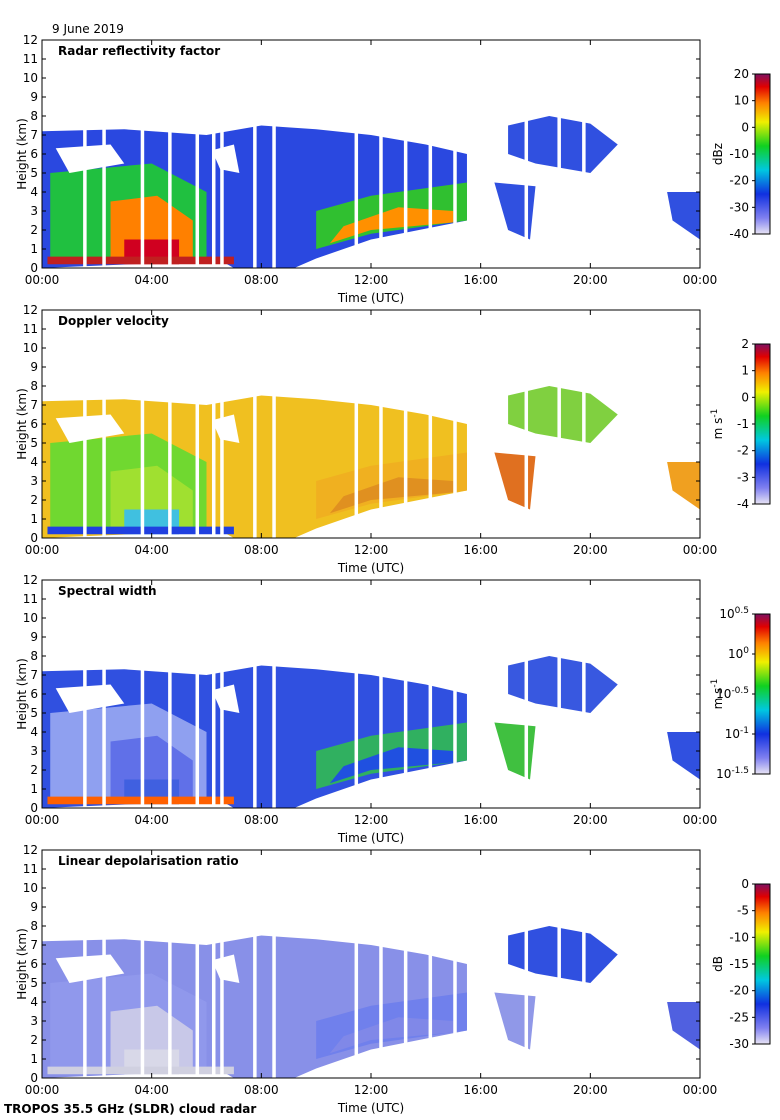 The width and height of the screenshot is (780, 1120). I want to click on x-tick-label: 12:00, so click(371, 820).